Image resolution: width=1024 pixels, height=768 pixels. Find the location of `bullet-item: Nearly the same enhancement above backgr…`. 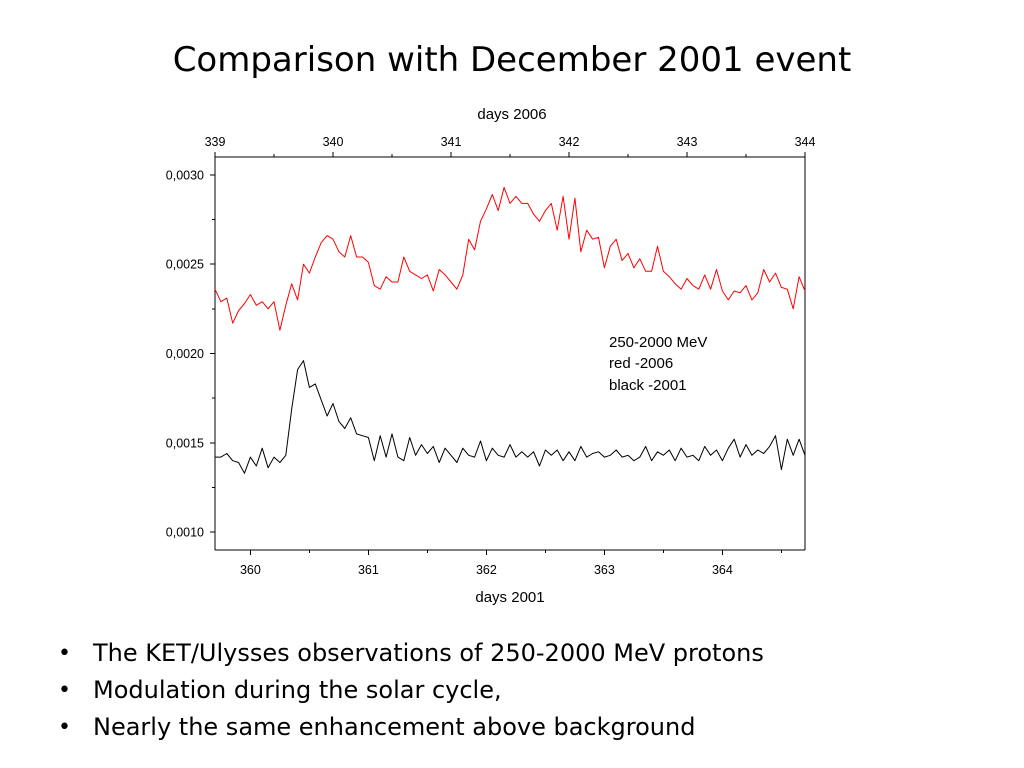

bullet-item: Nearly the same enhancement above backgr… is located at coordinates (512, 727).